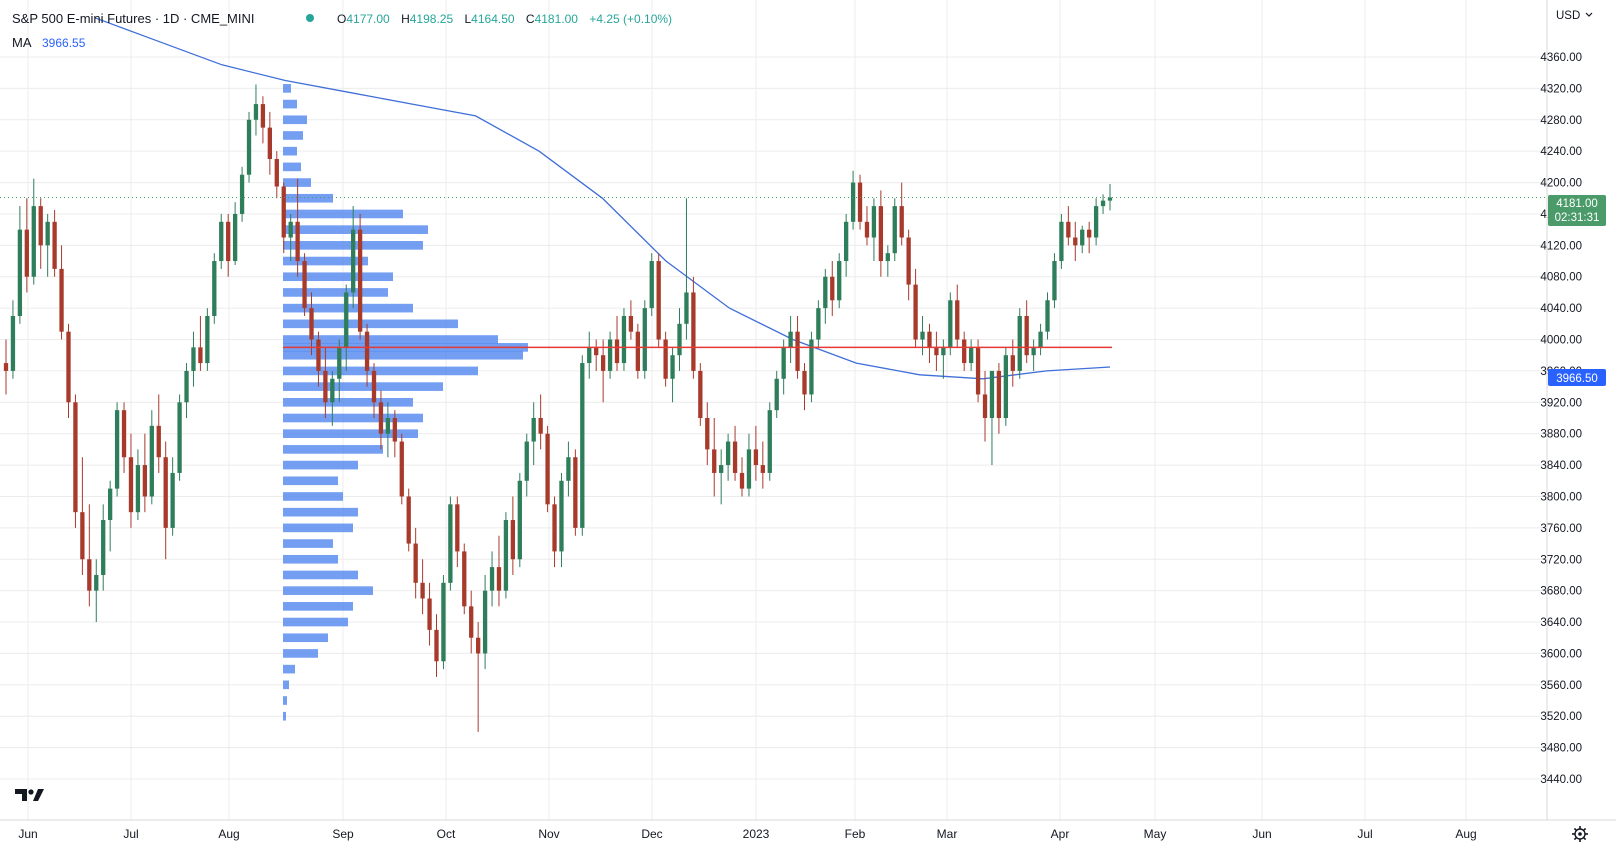 Image resolution: width=1616 pixels, height=848 pixels. What do you see at coordinates (133, 18) in the screenshot?
I see `symbol-title: S&P 500 E-mini Futures · 1D · CME_MINI` at bounding box center [133, 18].